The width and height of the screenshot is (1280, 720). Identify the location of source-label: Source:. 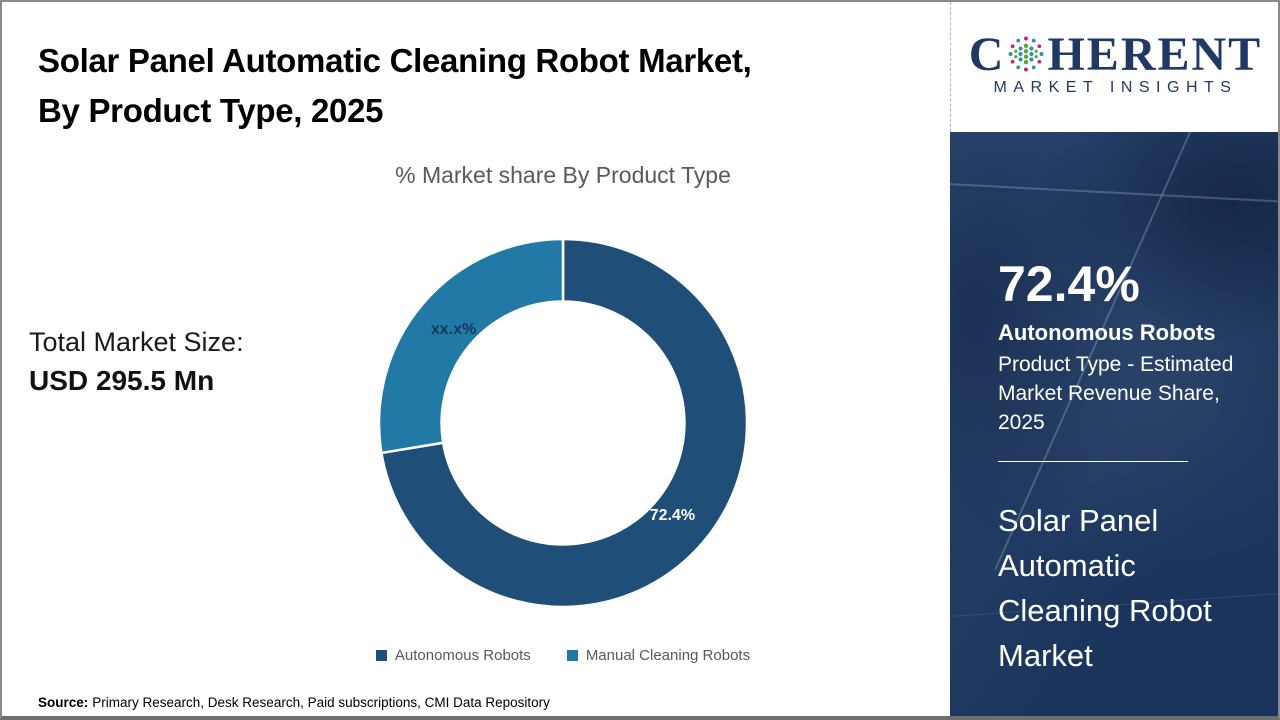
(63, 702).